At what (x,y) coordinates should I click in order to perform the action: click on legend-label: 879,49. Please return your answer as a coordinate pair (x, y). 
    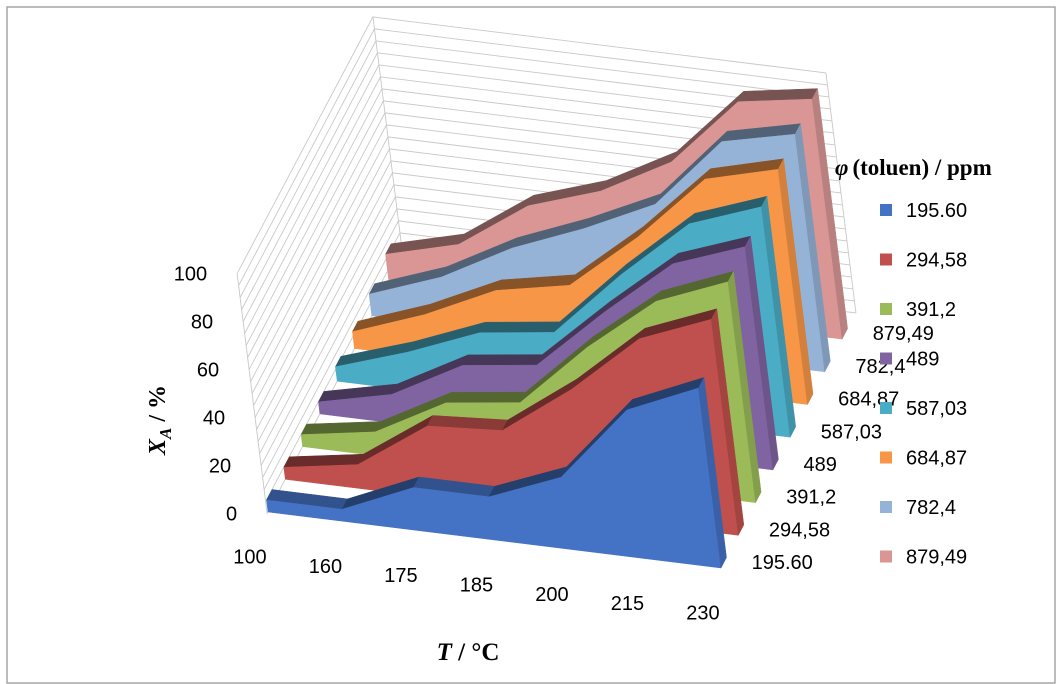
    Looking at the image, I should click on (936, 558).